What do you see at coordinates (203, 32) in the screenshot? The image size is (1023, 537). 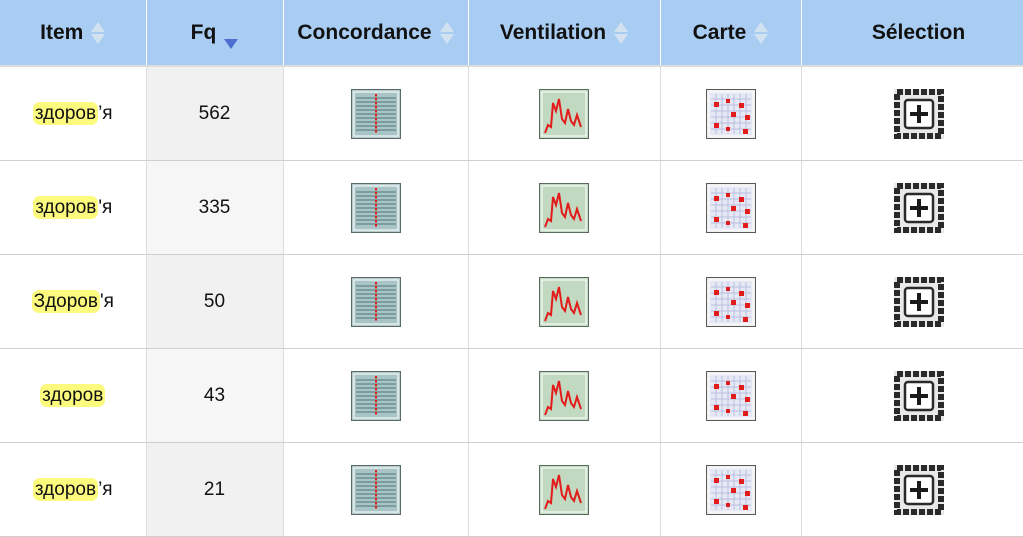 I see `header-fq-label: Fq` at bounding box center [203, 32].